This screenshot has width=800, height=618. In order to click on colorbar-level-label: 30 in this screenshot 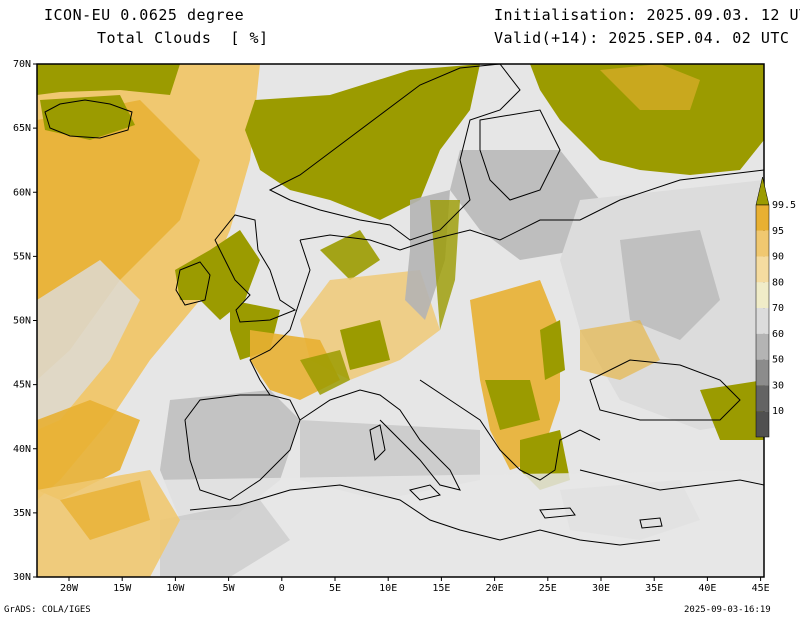, I will do `click(778, 385)`.